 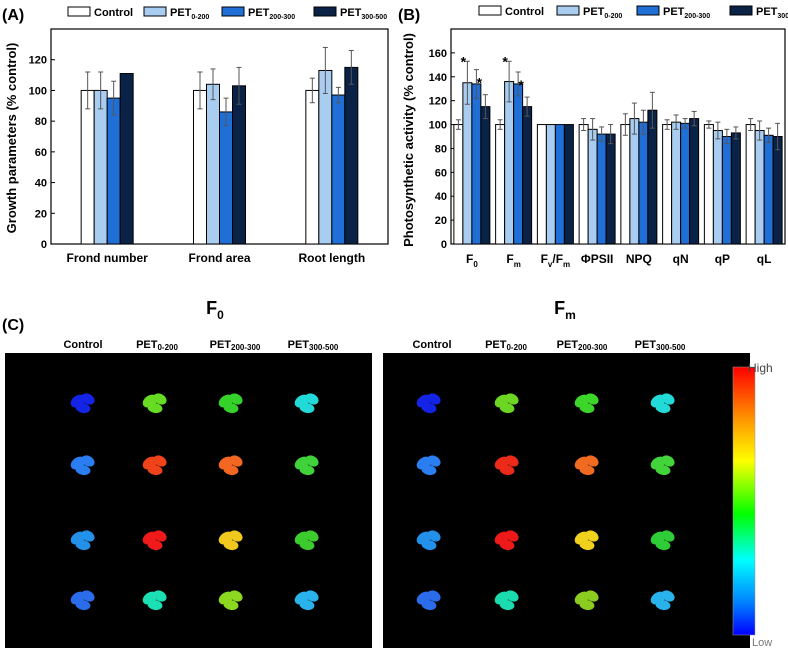 What do you see at coordinates (464, 61) in the screenshot?
I see `significance-marker: *` at bounding box center [464, 61].